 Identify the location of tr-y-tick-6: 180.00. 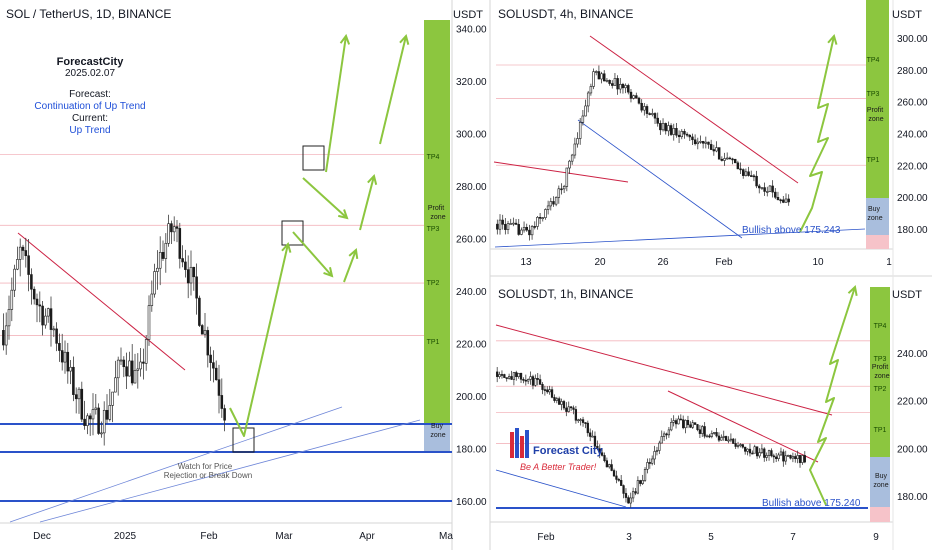
(912, 230).